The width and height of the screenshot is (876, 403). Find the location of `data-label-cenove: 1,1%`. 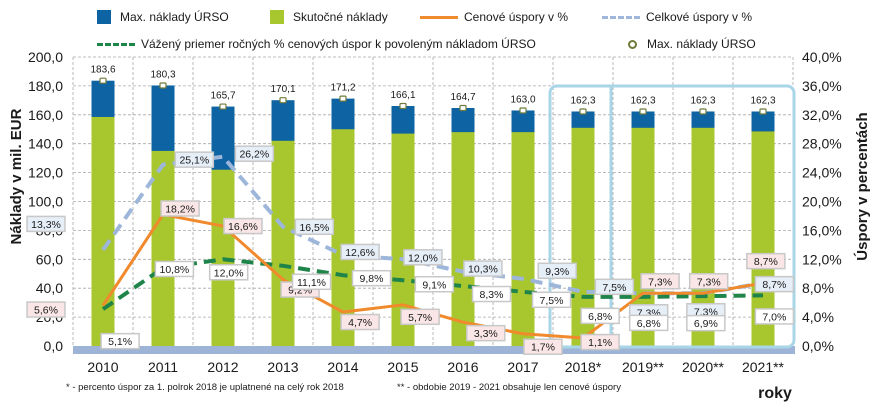

data-label-cenove: 1,1% is located at coordinates (600, 343).